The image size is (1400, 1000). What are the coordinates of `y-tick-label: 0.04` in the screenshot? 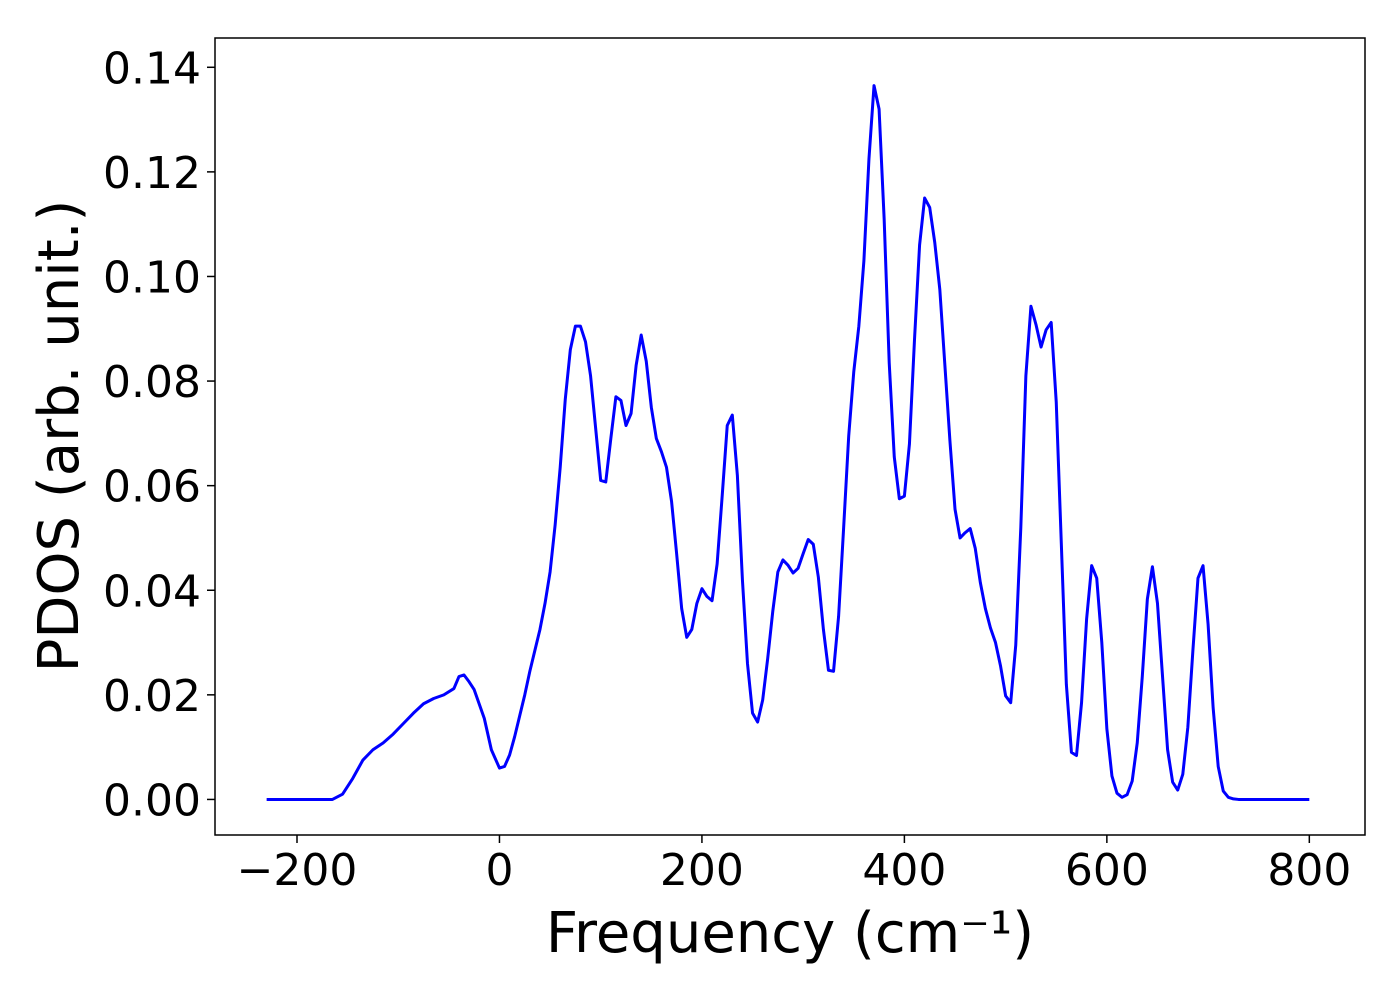 It's located at (152, 591).